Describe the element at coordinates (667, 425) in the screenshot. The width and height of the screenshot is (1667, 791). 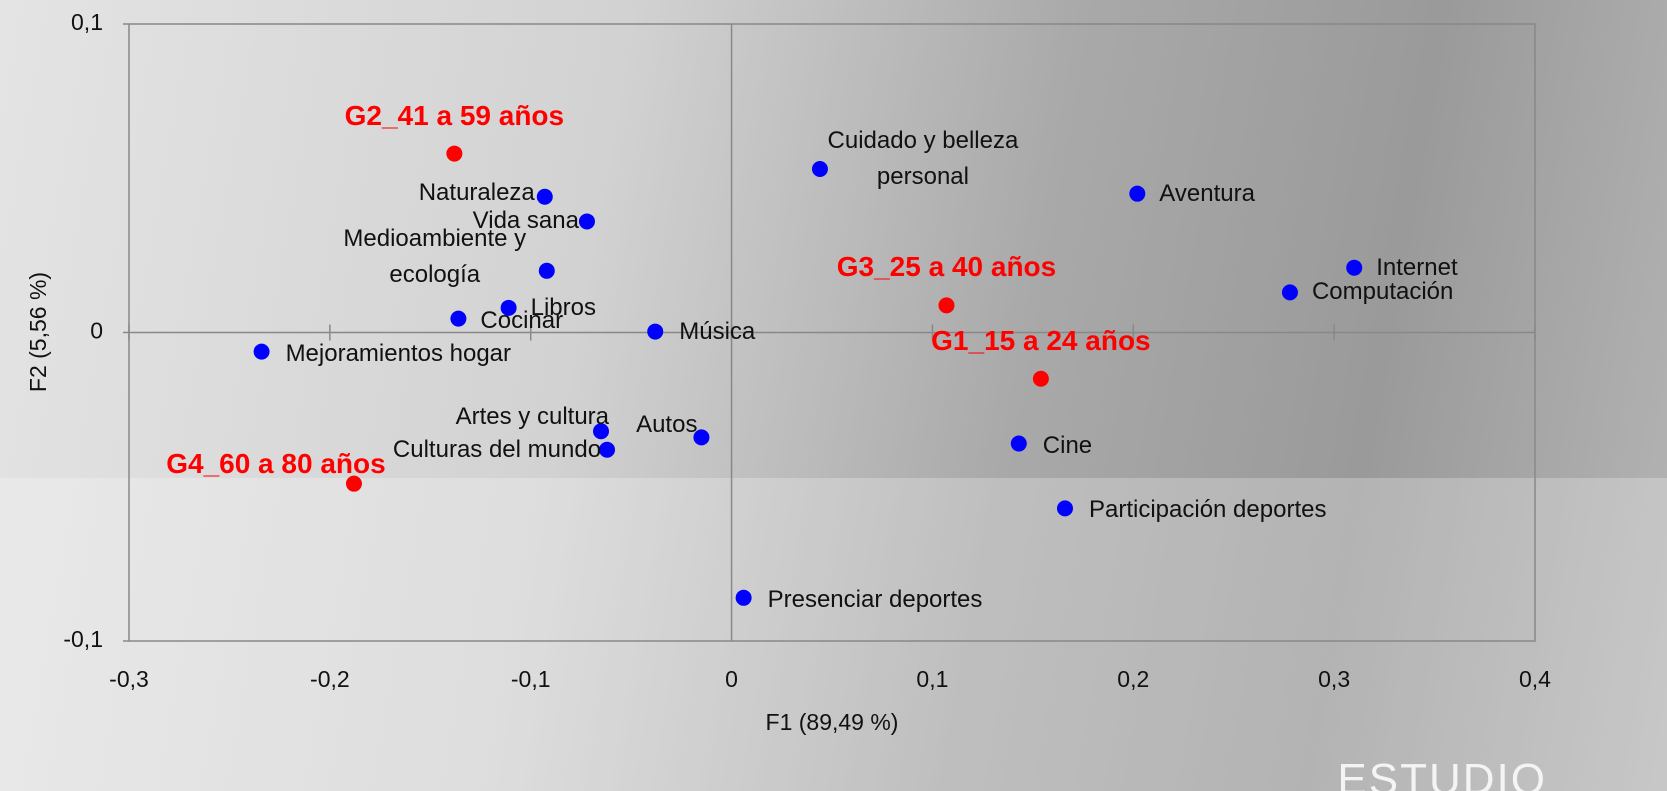
I see `point-label: Autos` at that location.